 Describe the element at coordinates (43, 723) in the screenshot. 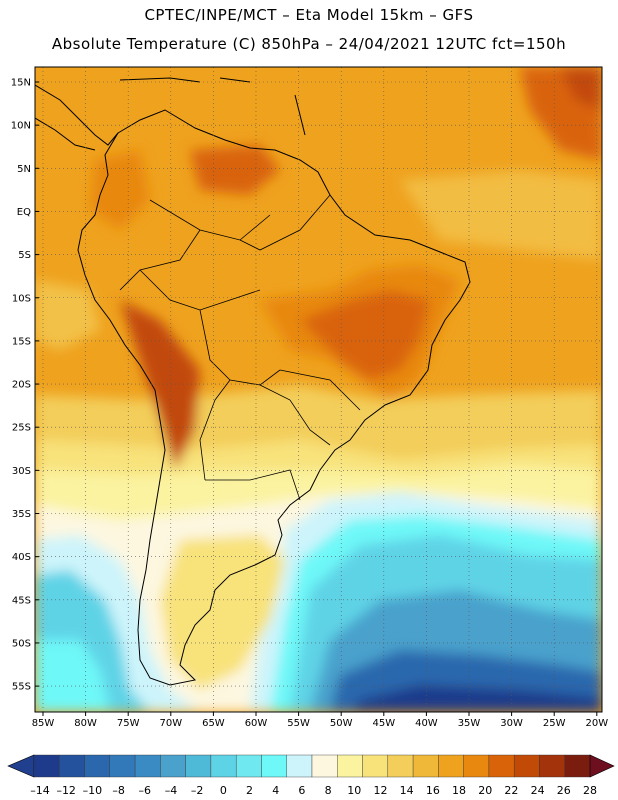

I see `lon-label: 85W` at that location.